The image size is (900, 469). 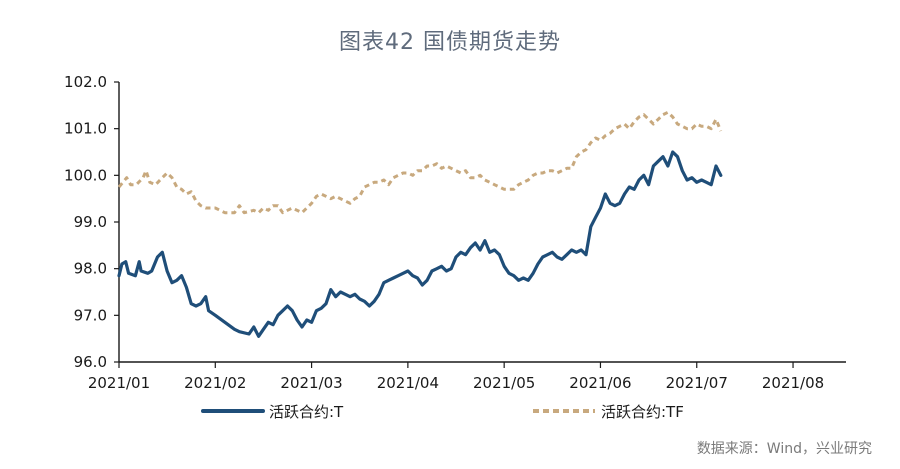 What do you see at coordinates (450, 42) in the screenshot?
I see `chart-title: 图表42 国债期货走势` at bounding box center [450, 42].